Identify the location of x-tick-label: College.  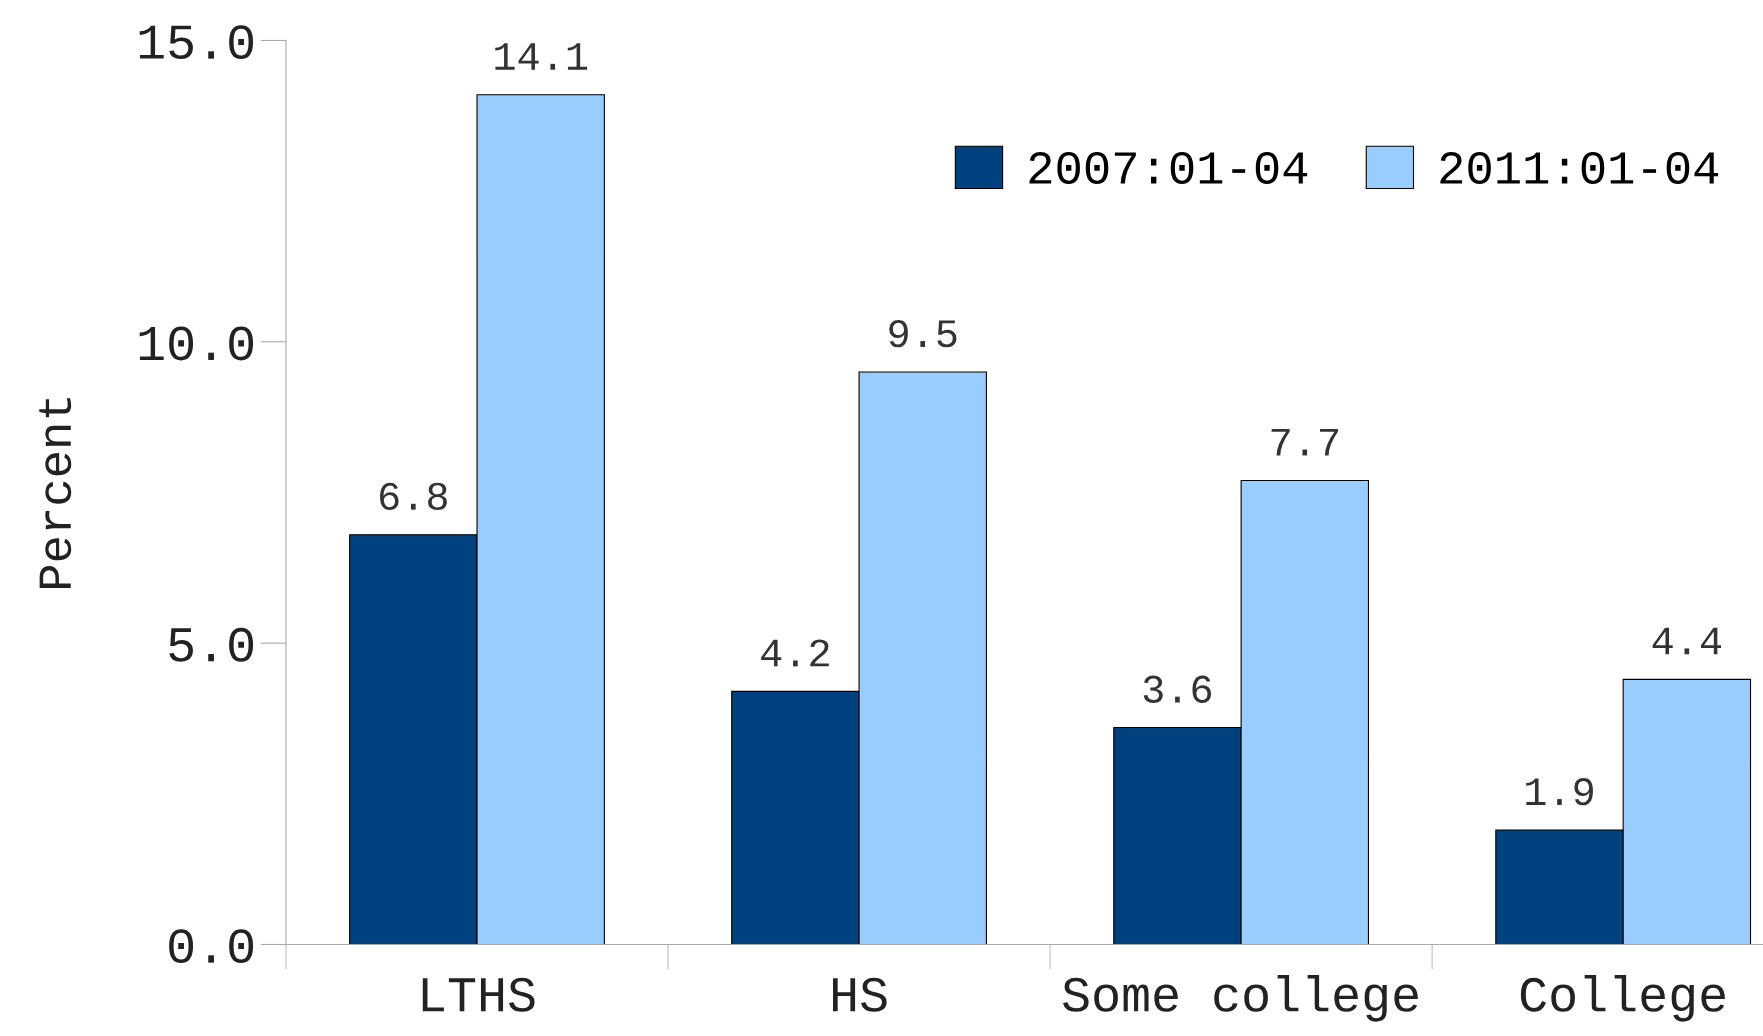
(1622, 998).